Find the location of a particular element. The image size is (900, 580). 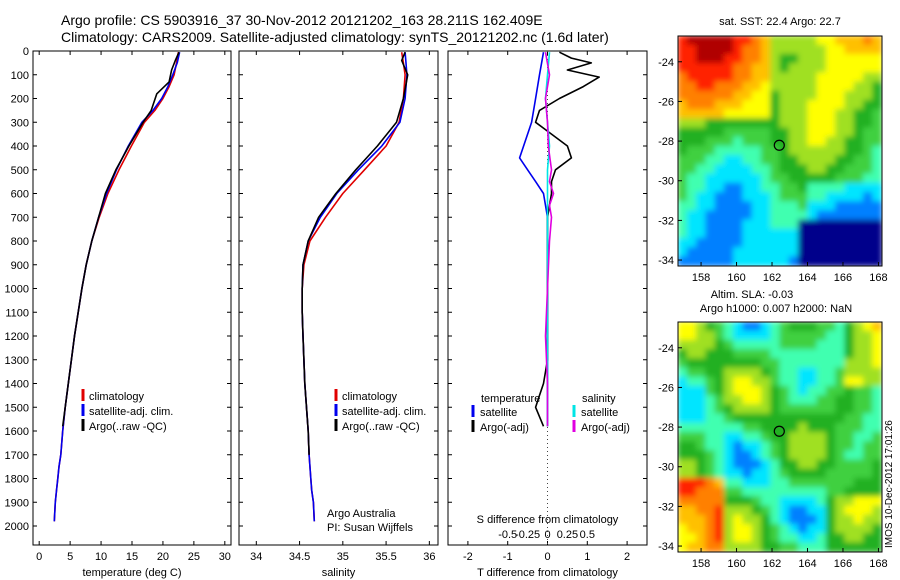

legend-title-temperature: temperature is located at coordinates (510, 399).